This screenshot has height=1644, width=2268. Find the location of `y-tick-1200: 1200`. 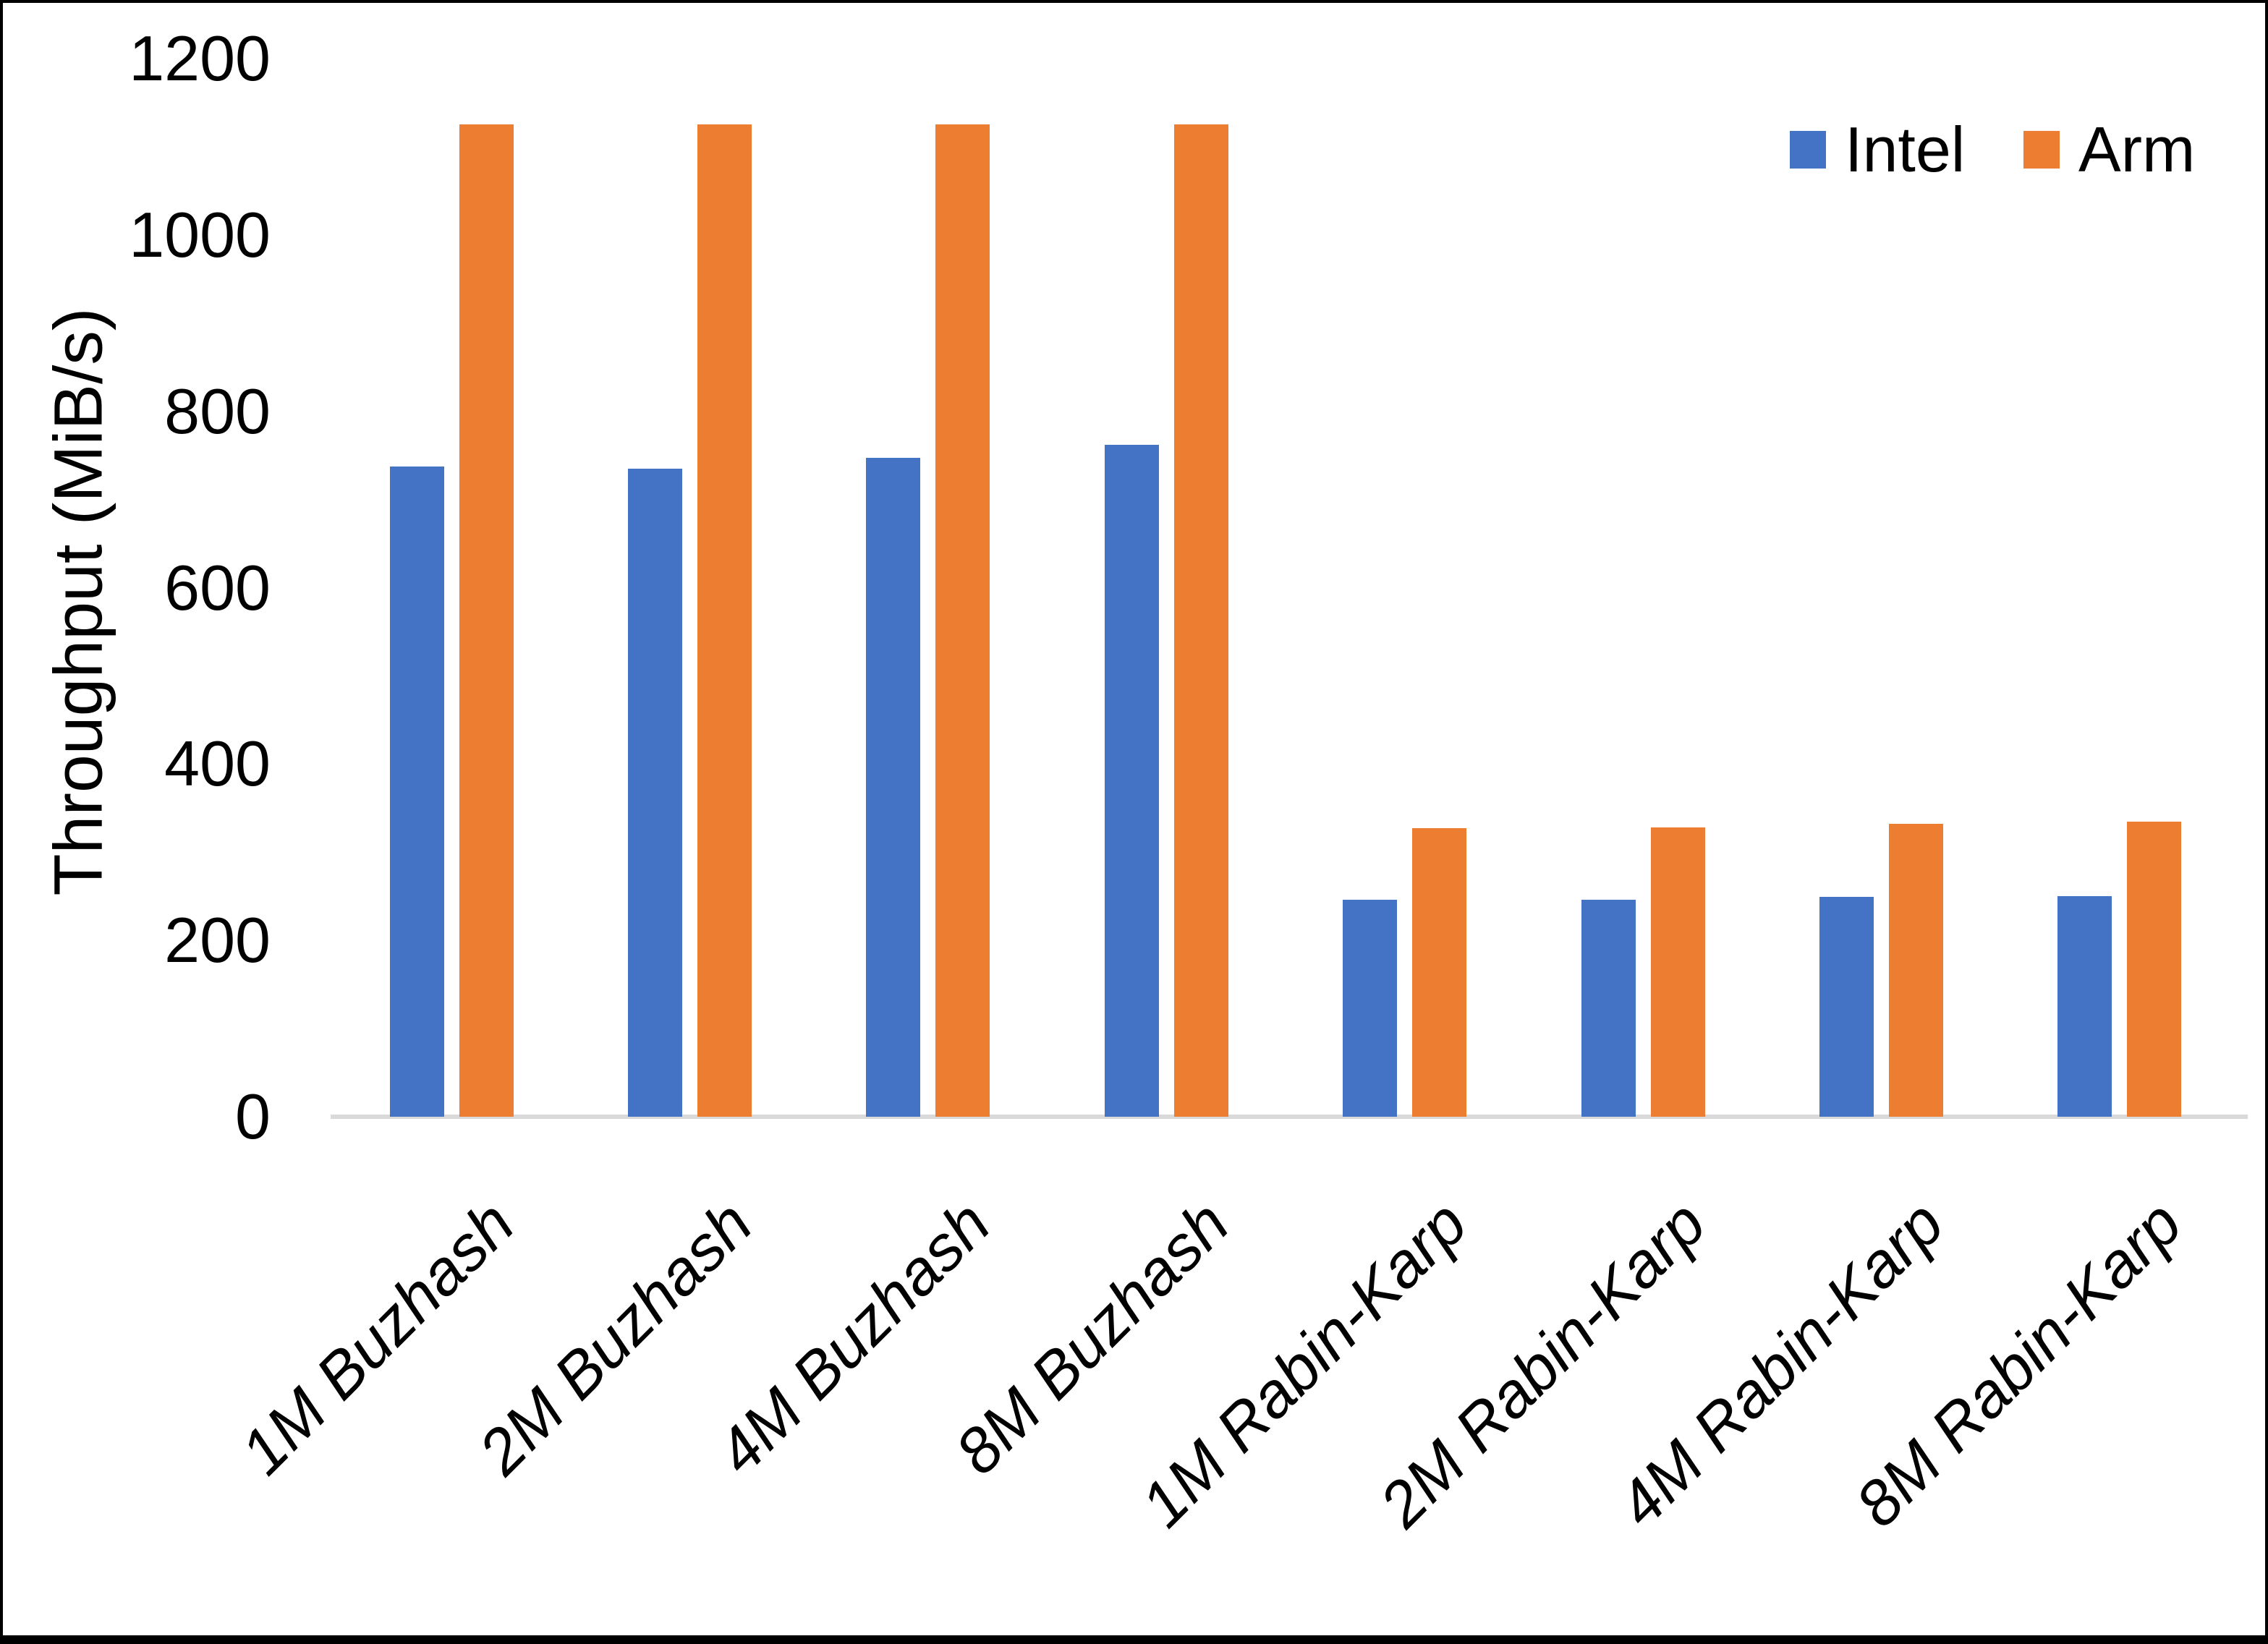

y-tick-1200: 1200 is located at coordinates (200, 58).